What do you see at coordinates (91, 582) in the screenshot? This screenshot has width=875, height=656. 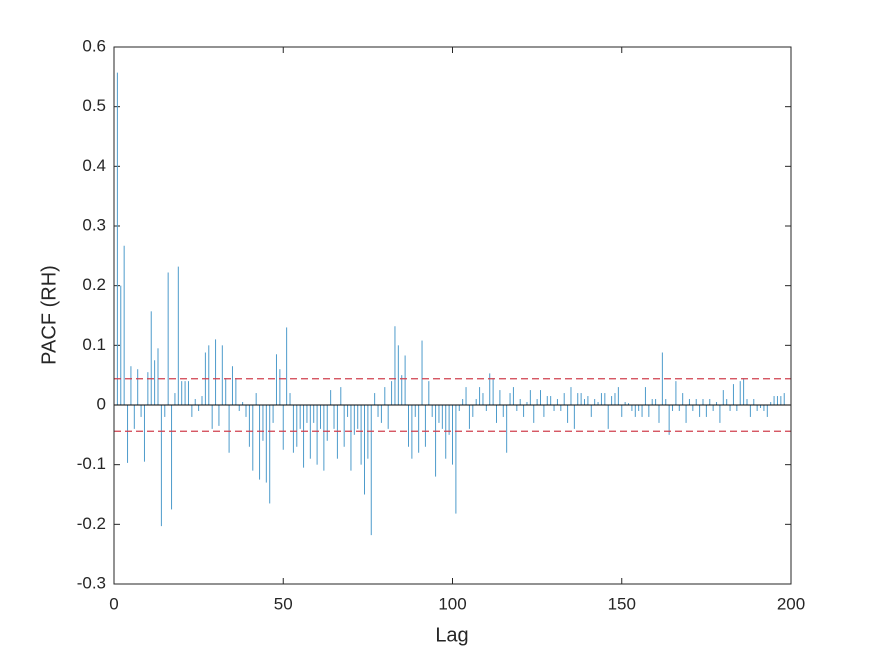 I see `y-tick-label: -0.3` at bounding box center [91, 582].